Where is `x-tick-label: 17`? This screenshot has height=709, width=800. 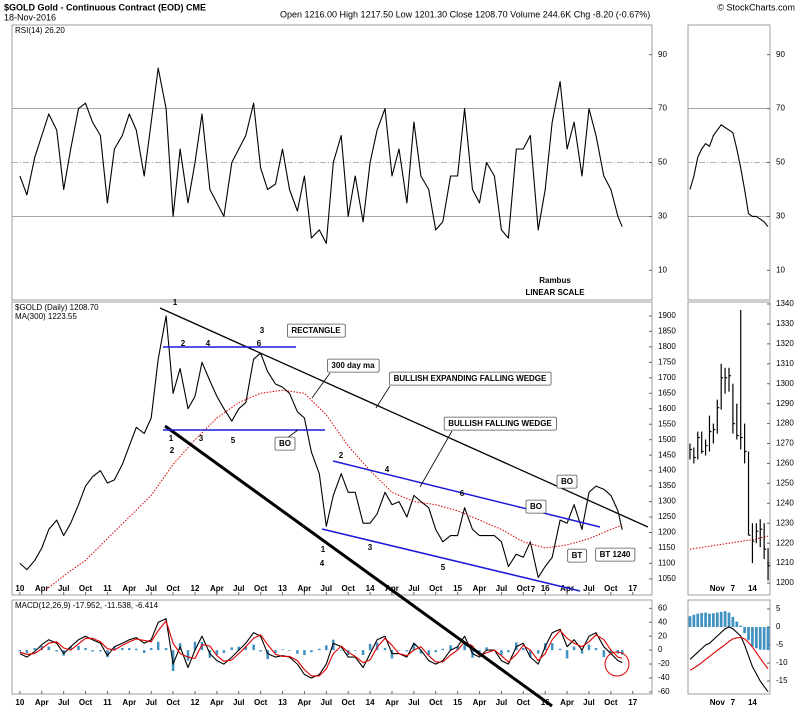 x-tick-label: 17 is located at coordinates (632, 702).